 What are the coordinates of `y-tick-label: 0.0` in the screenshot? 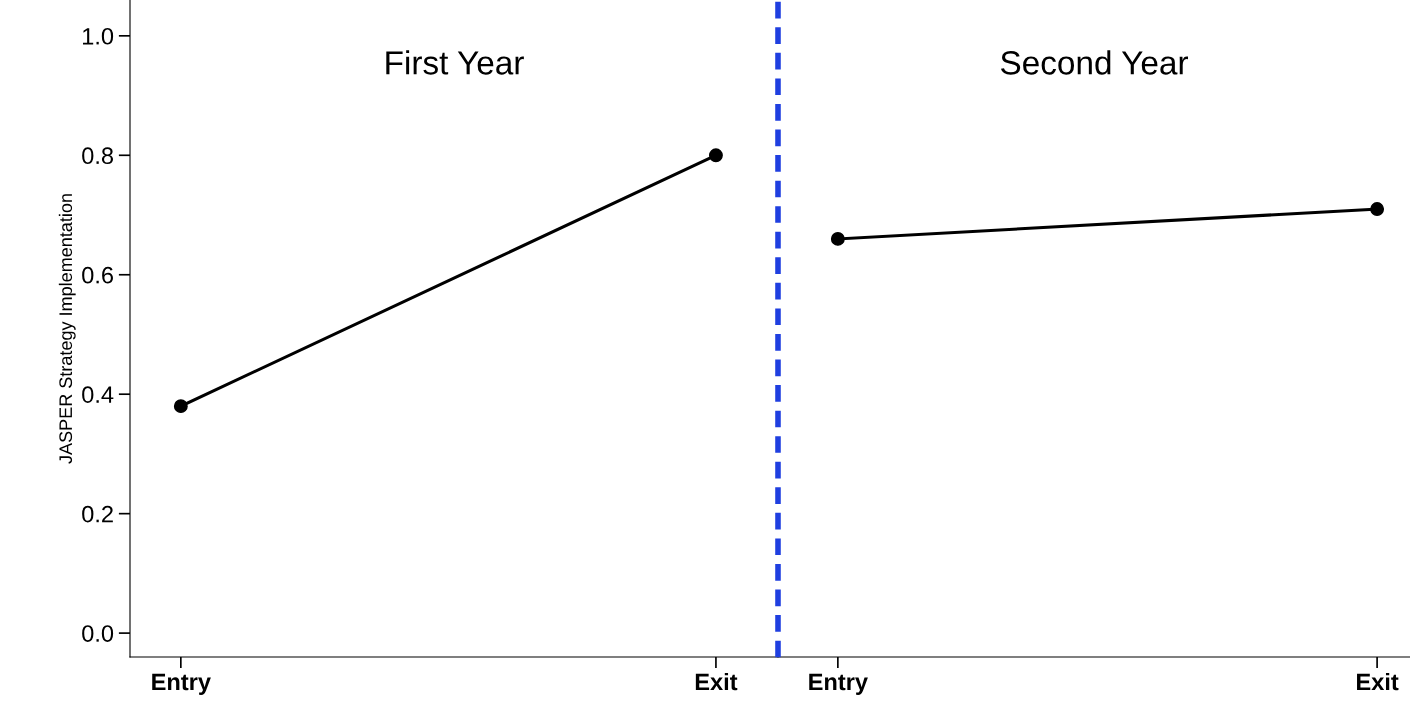 It's located at (98, 633).